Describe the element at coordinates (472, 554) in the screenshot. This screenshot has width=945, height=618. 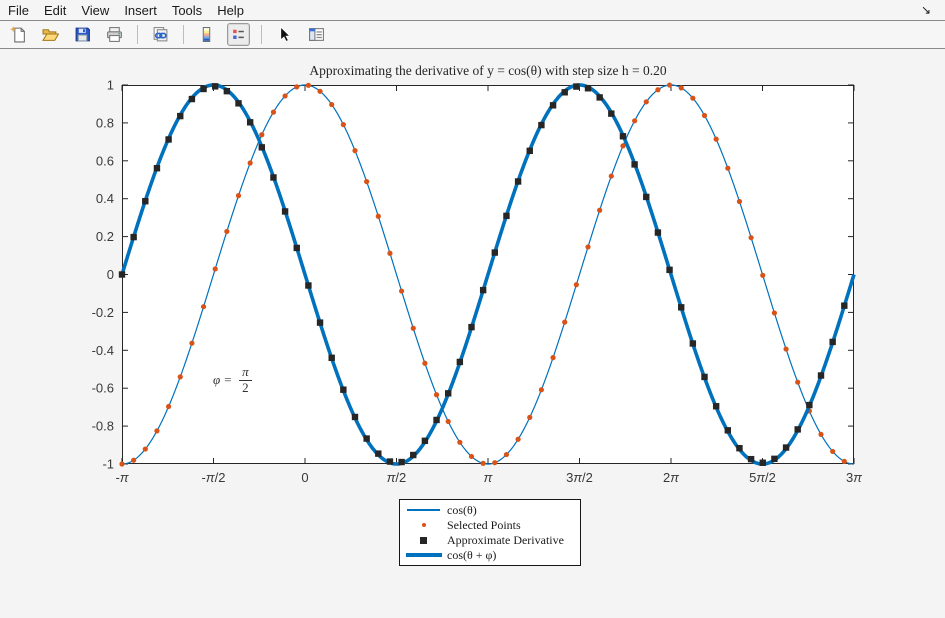
I see `legend-label: cos(θ + φ)` at that location.